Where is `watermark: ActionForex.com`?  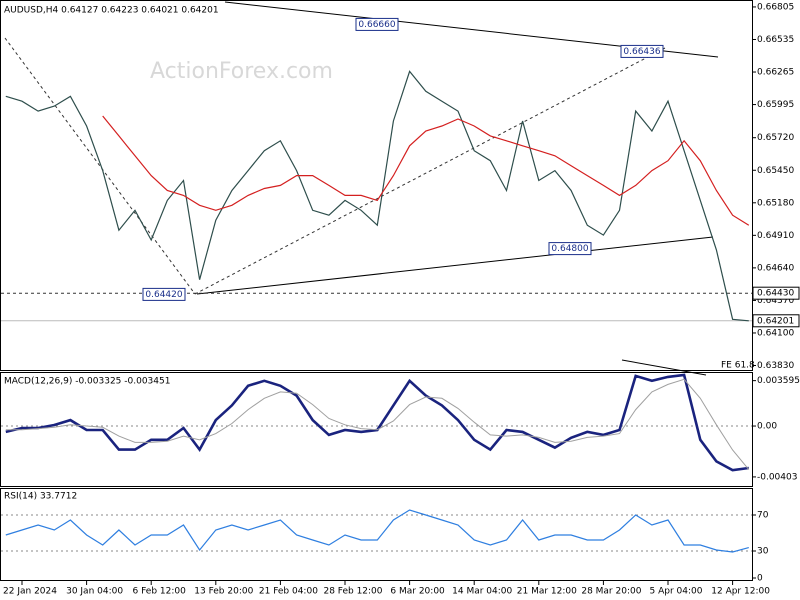 watermark: ActionForex.com is located at coordinates (241, 71).